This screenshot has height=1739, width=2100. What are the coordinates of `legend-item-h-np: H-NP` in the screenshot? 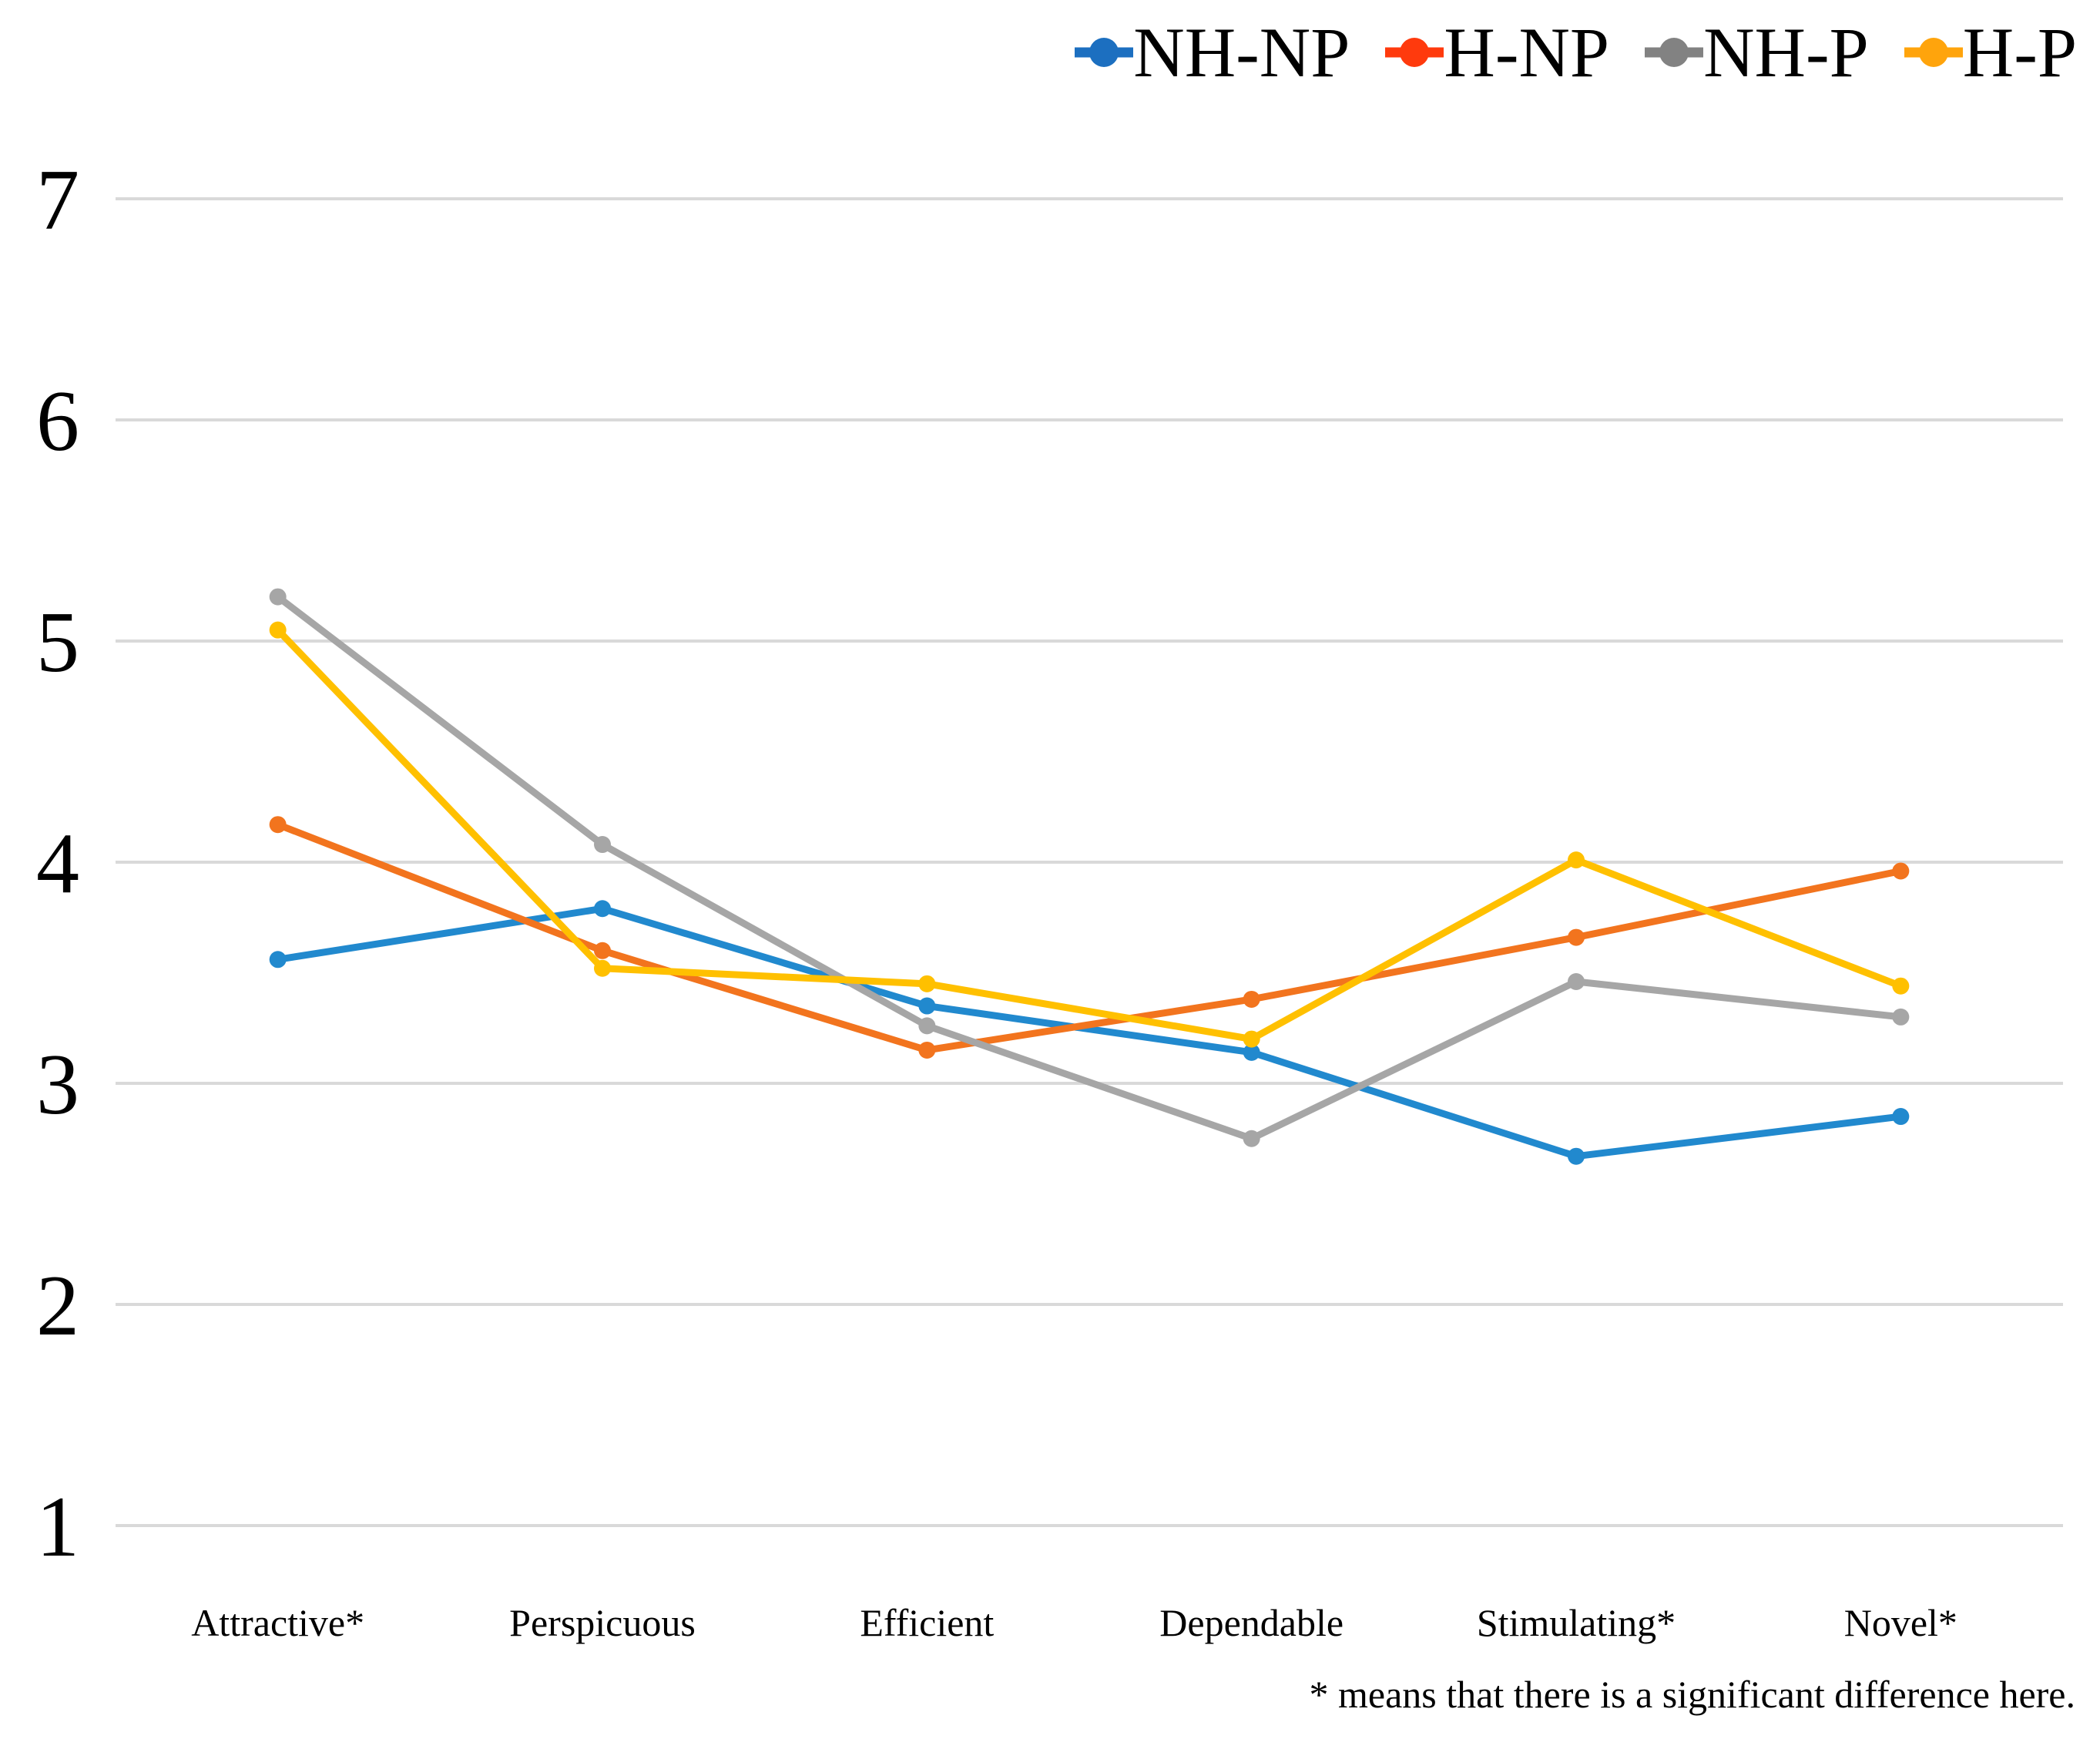 It's located at (1497, 52).